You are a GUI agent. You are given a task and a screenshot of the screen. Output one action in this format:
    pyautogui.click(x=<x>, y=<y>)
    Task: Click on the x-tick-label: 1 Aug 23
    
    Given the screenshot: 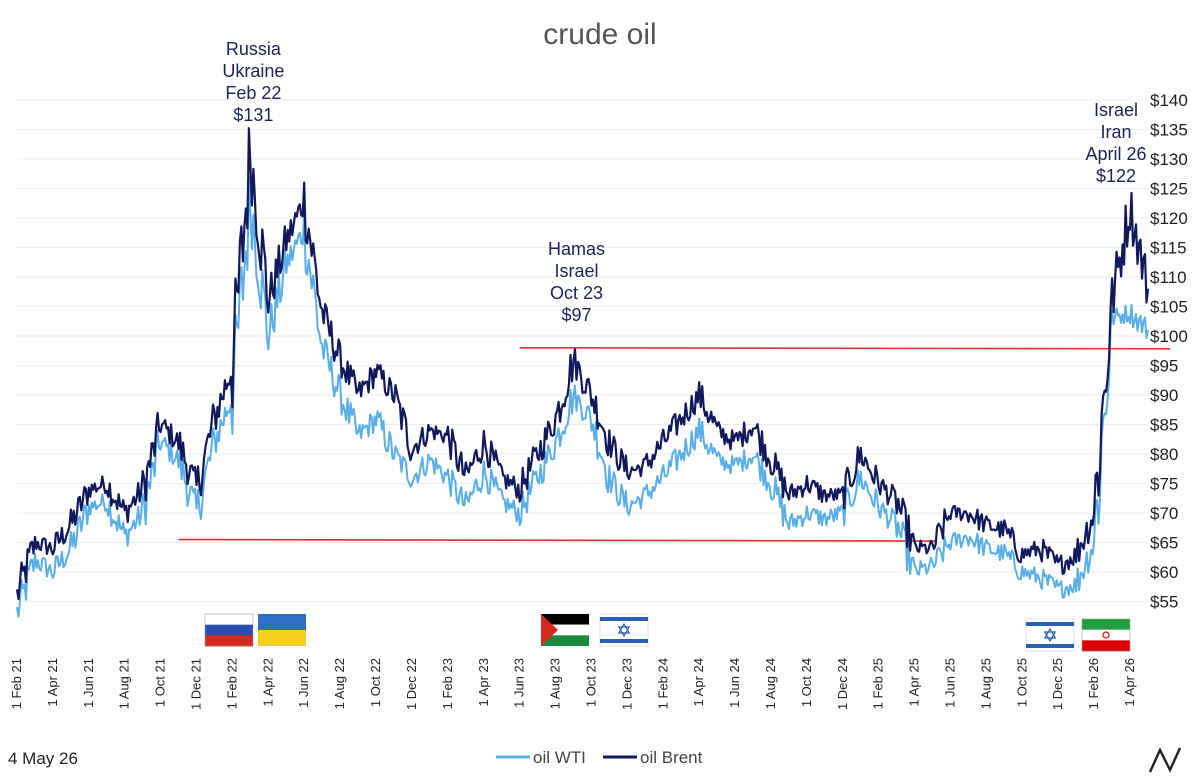 What is the action you would take?
    pyautogui.click(x=555, y=683)
    